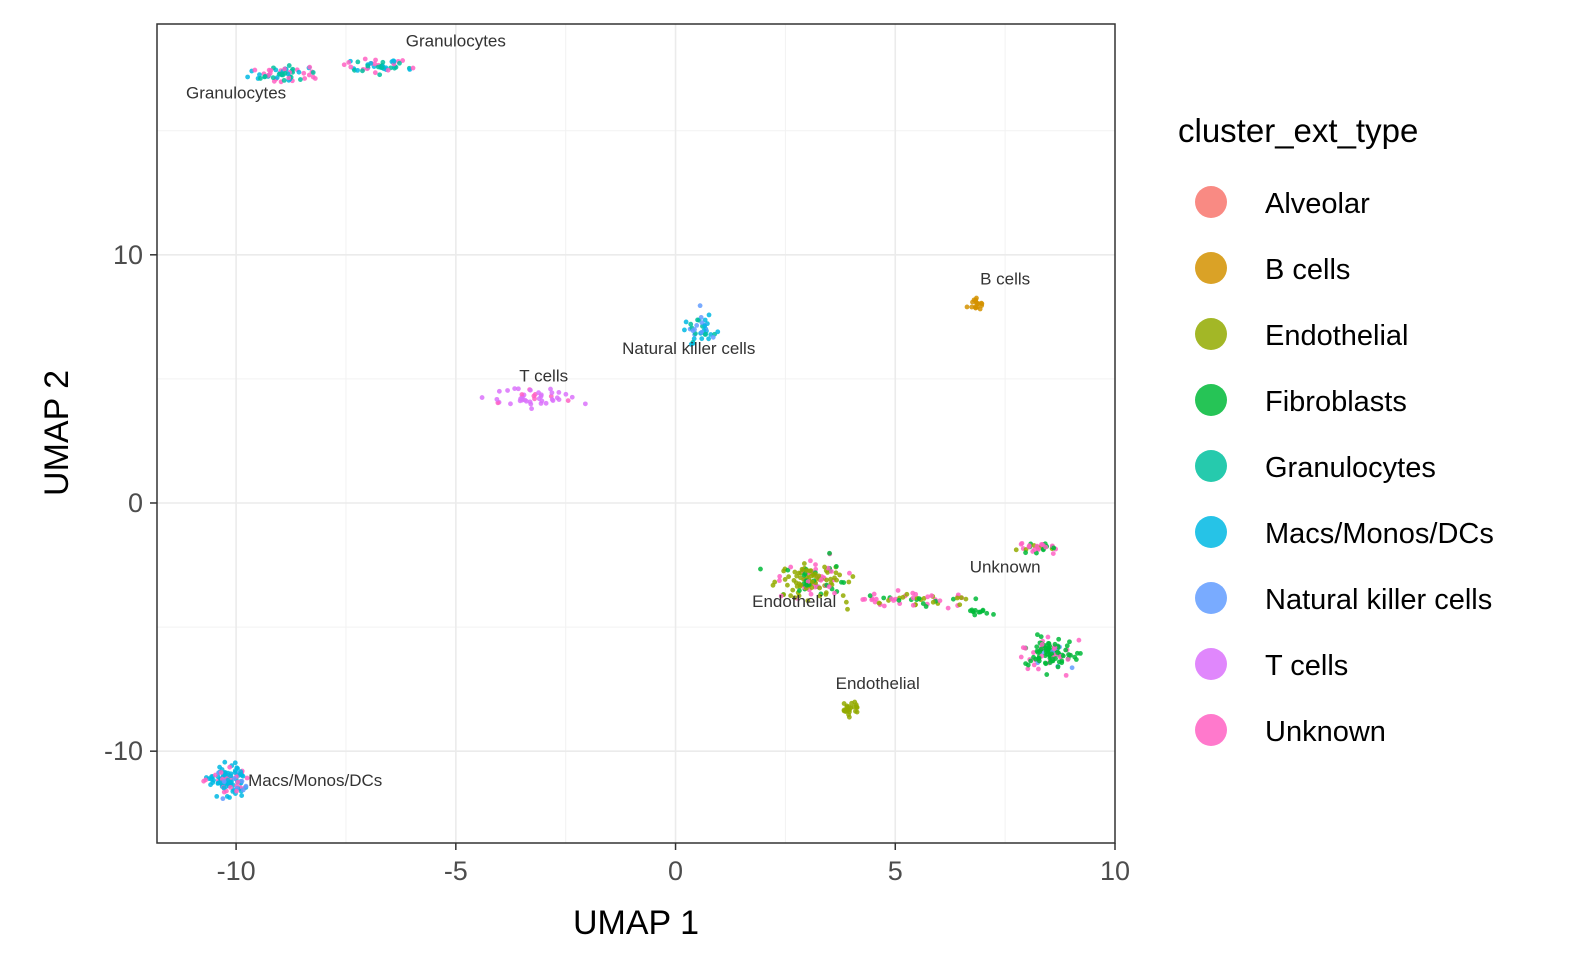 The width and height of the screenshot is (1579, 971). Describe the element at coordinates (1307, 270) in the screenshot. I see `legend-label: B cells` at that location.